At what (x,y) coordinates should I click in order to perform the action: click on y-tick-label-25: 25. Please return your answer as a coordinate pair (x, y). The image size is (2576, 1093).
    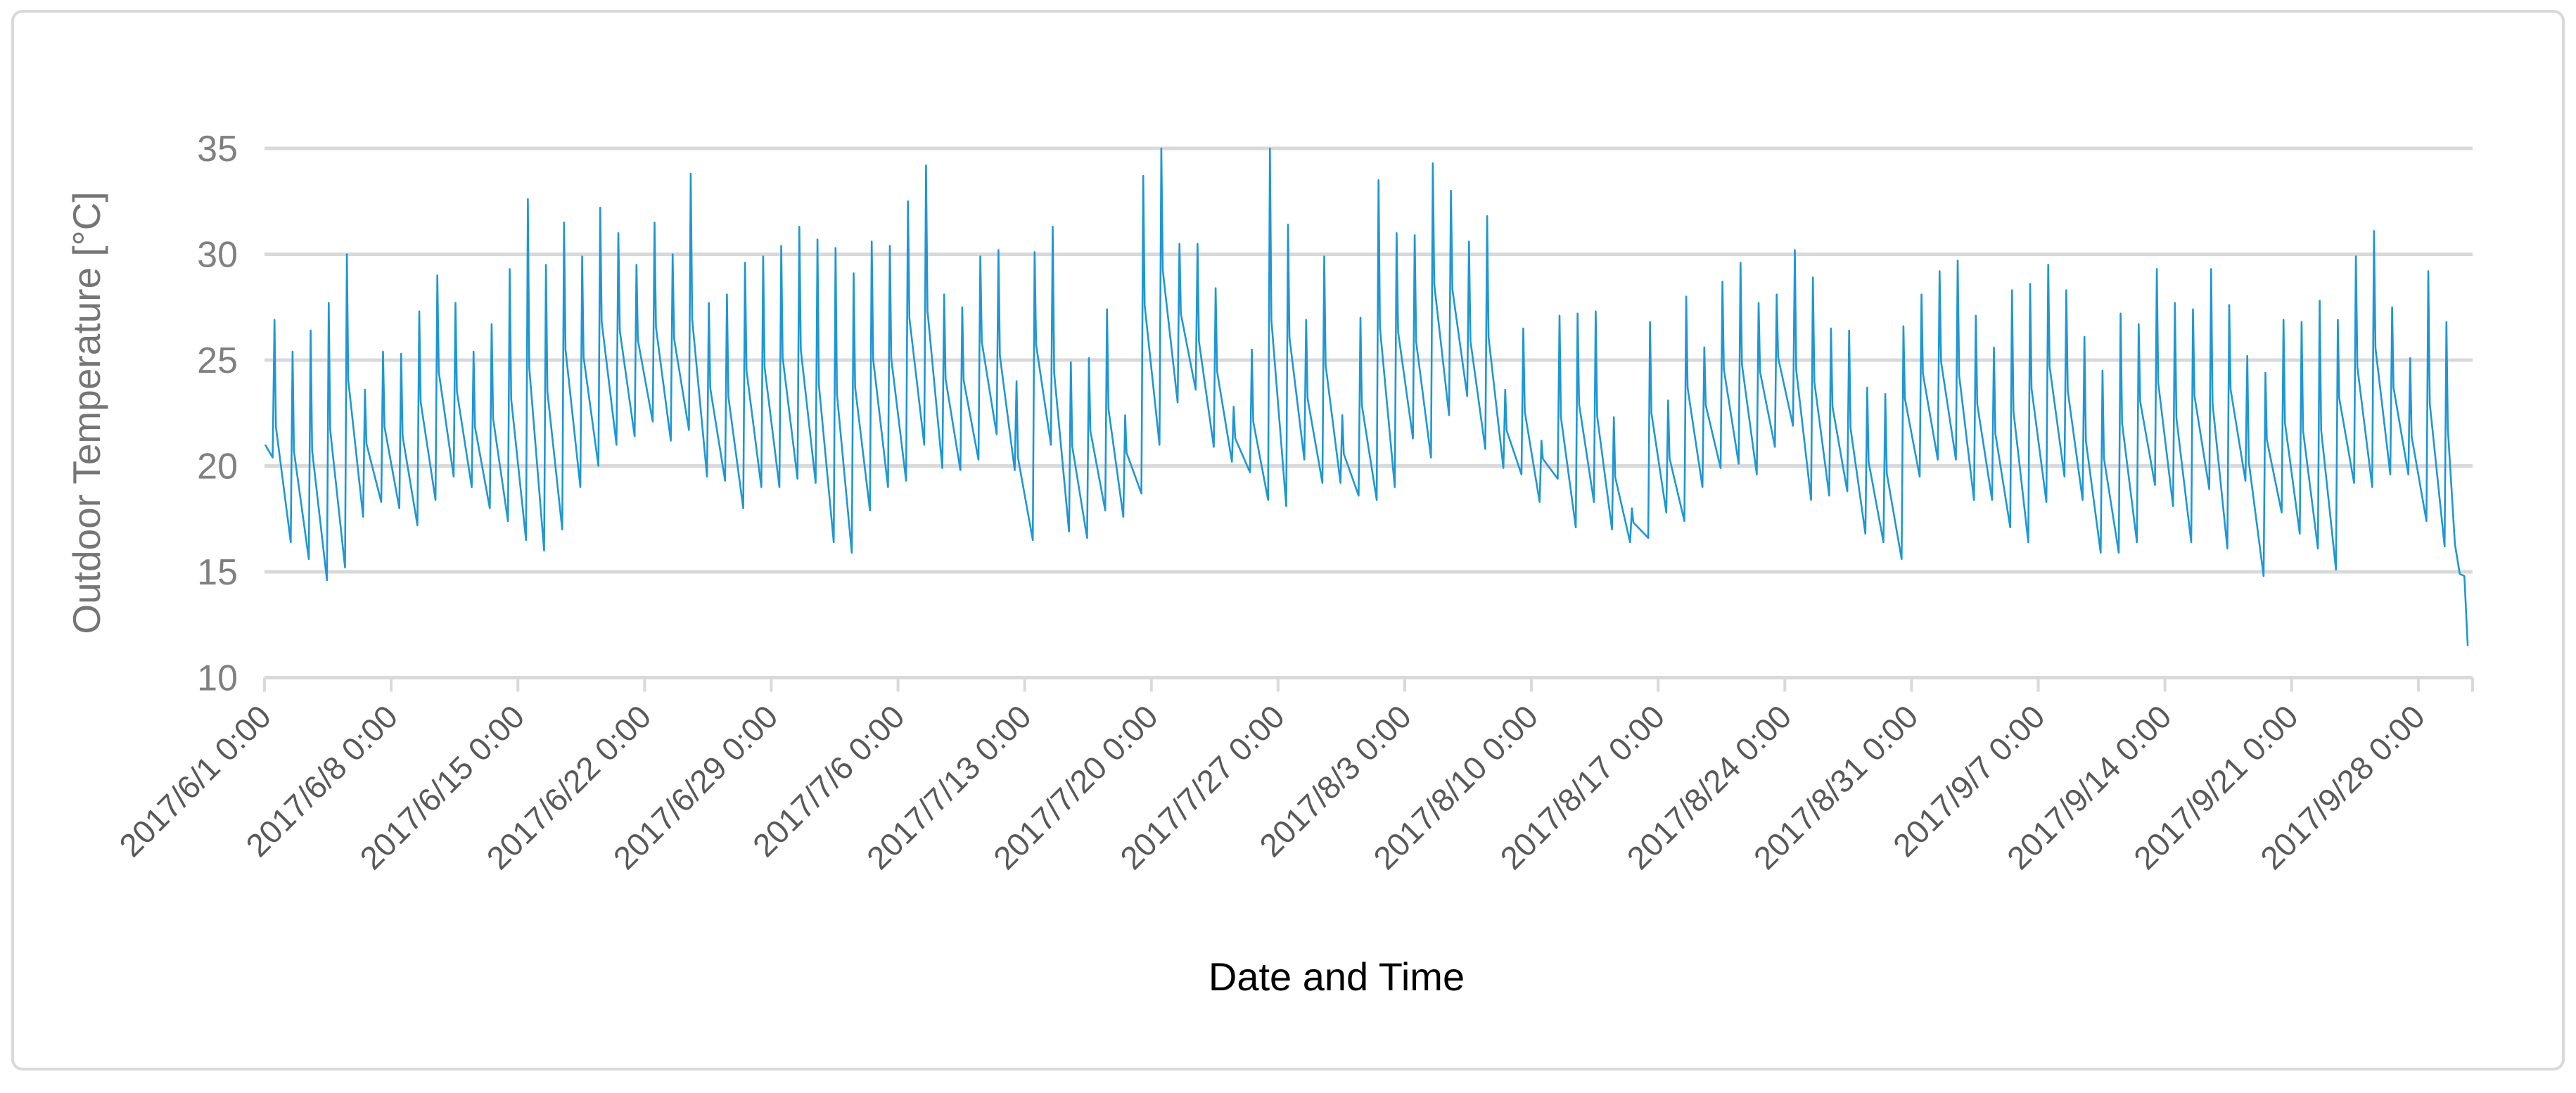
    Looking at the image, I should click on (217, 360).